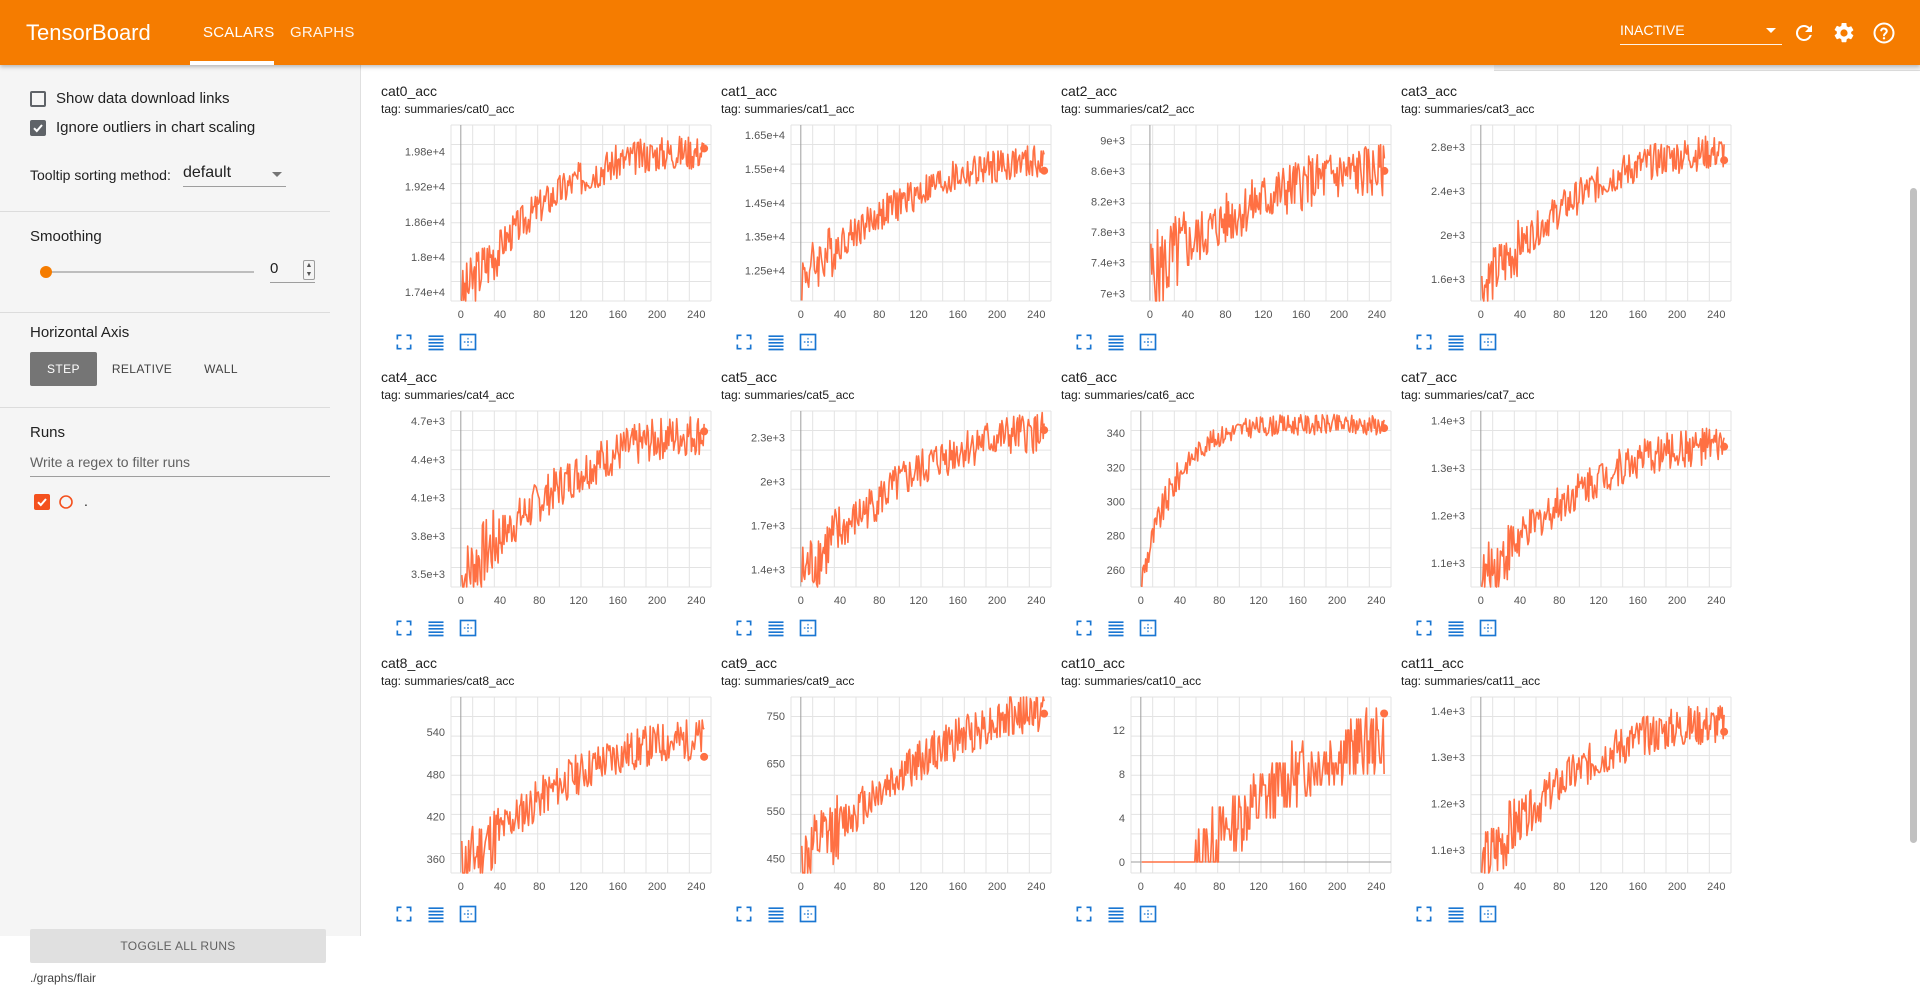 This screenshot has height=985, width=1920. What do you see at coordinates (86, 501) in the screenshot?
I see `run-name: .` at bounding box center [86, 501].